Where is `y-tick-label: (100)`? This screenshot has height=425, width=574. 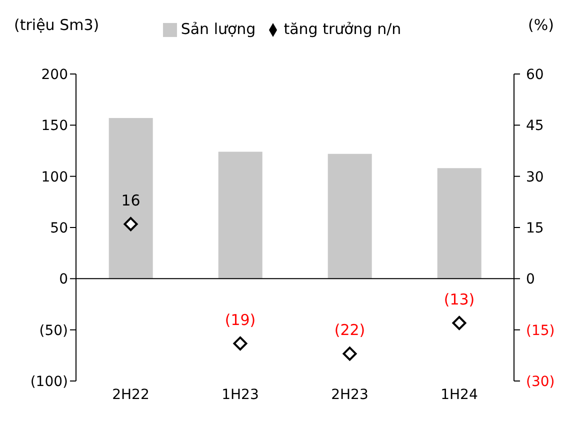 y-tick-label: (100) is located at coordinates (49, 382).